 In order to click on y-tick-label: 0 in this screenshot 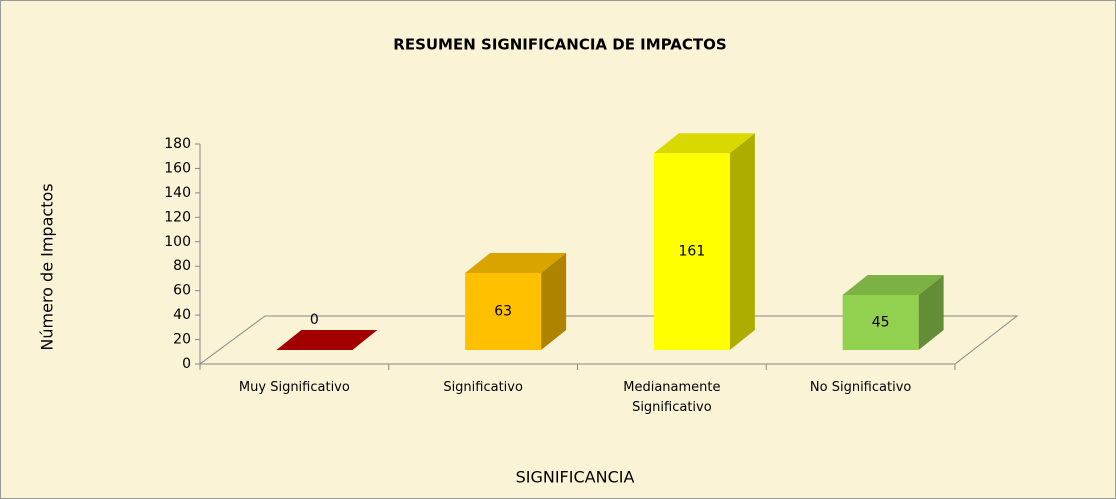, I will do `click(186, 364)`.